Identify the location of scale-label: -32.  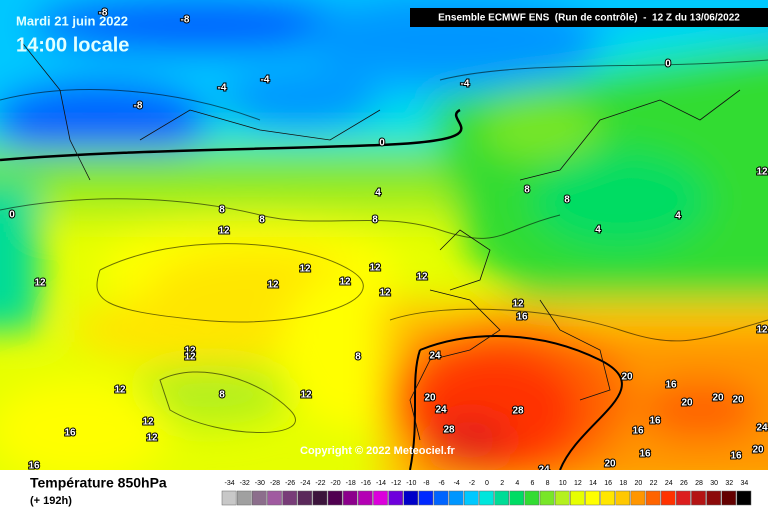
(245, 483).